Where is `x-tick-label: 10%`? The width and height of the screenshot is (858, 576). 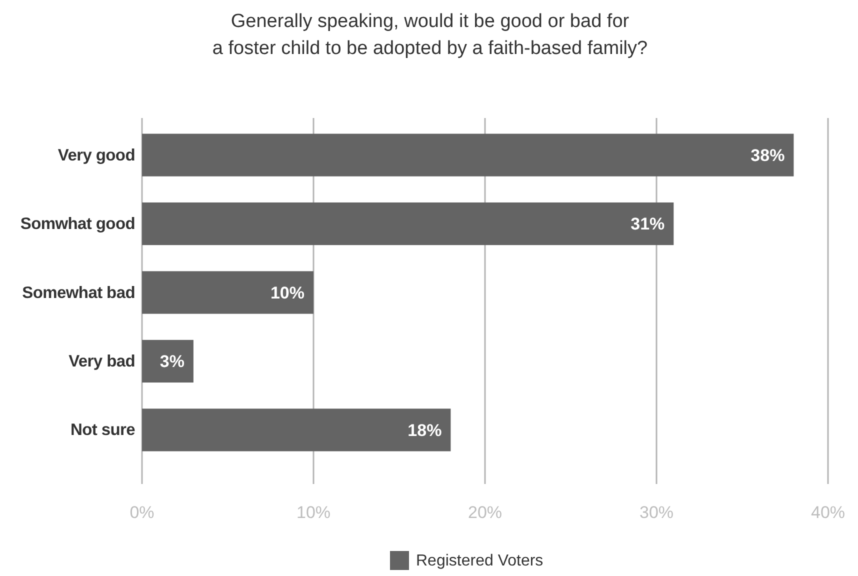
x-tick-label: 10% is located at coordinates (313, 512).